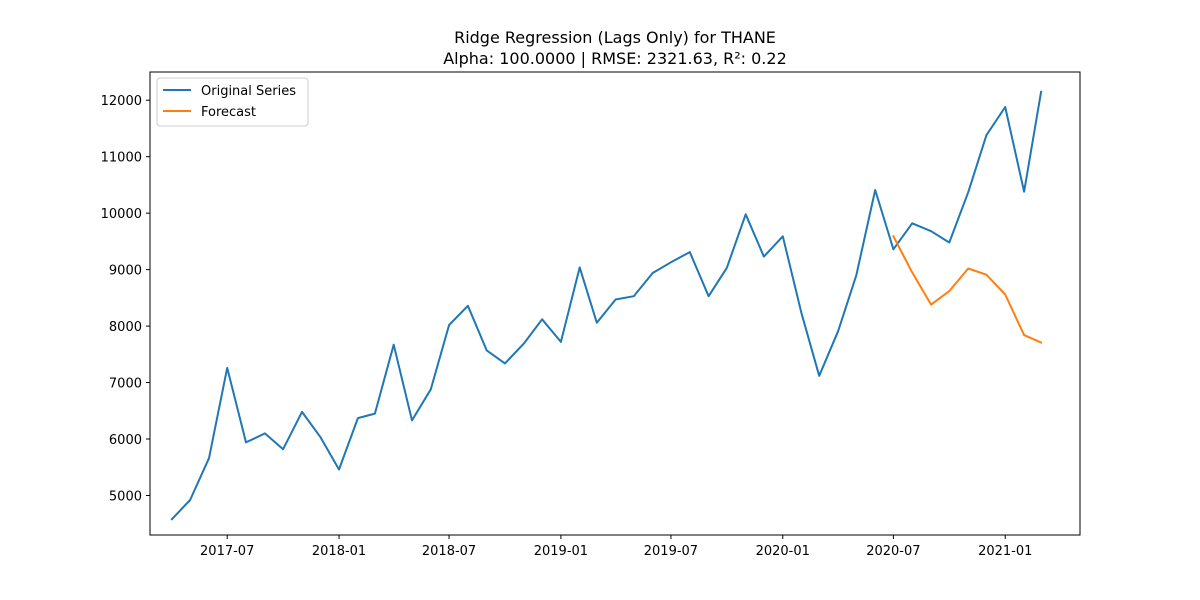 This screenshot has height=600, width=1200. What do you see at coordinates (125, 327) in the screenshot?
I see `y-tick-label-3: 8000` at bounding box center [125, 327].